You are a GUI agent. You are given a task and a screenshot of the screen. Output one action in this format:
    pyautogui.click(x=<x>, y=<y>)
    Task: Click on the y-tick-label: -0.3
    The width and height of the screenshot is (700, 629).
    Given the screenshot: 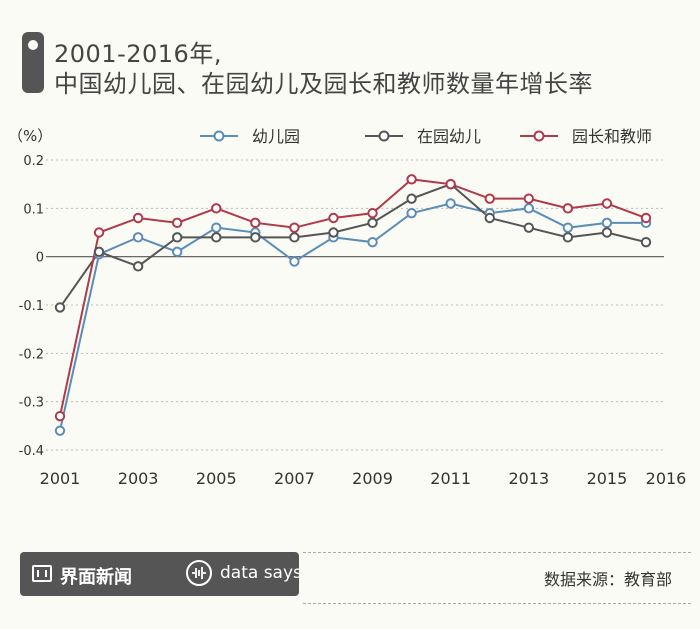 What is the action you would take?
    pyautogui.click(x=31, y=403)
    